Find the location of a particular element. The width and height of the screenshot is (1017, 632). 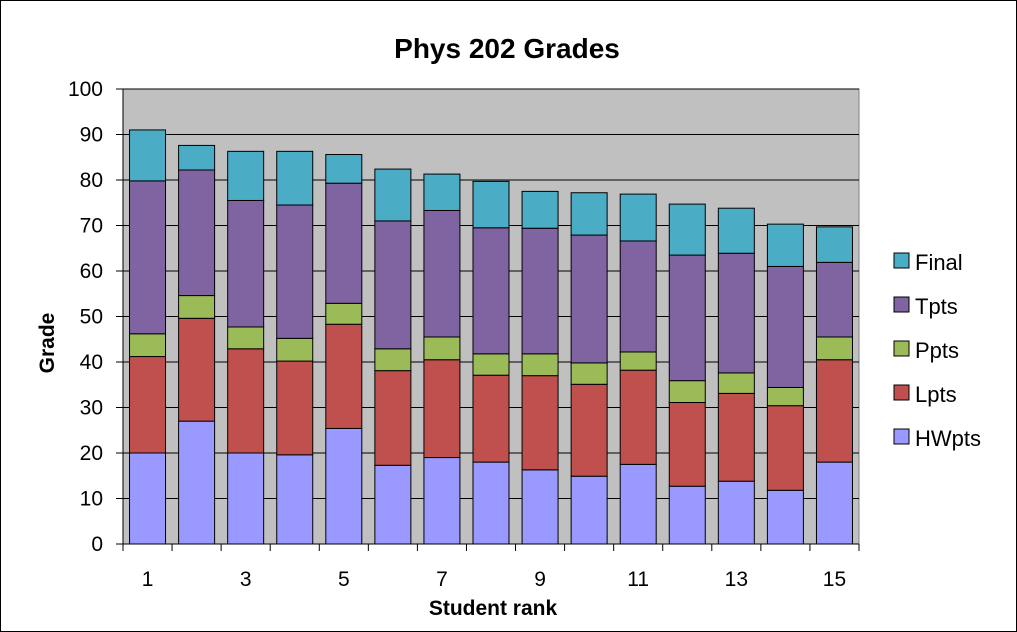

y-tick-label: 60 is located at coordinates (91, 271).